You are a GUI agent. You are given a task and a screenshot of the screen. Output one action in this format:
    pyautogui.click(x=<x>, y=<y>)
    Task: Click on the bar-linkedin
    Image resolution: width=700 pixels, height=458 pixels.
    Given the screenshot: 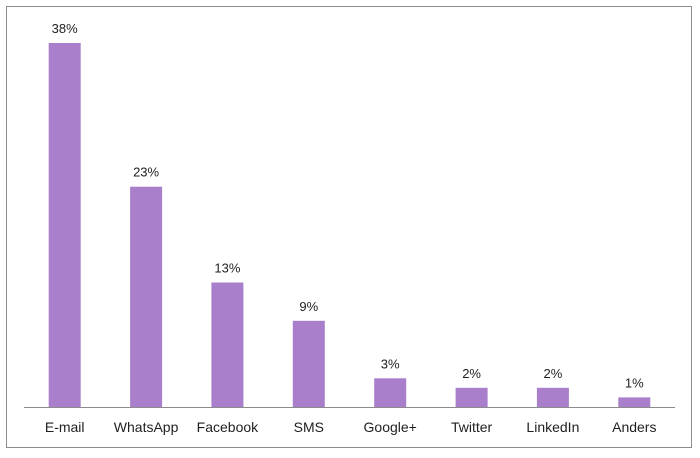 What is the action you would take?
    pyautogui.click(x=552, y=397)
    